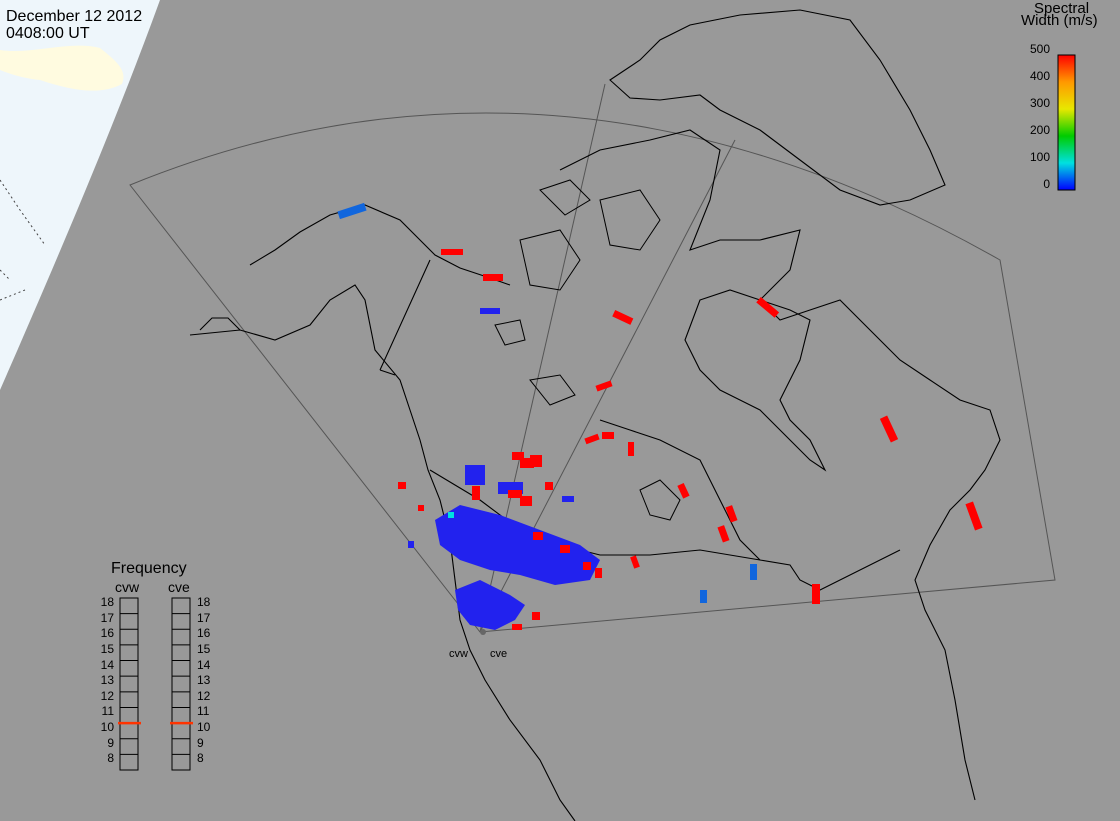 The width and height of the screenshot is (1120, 821). What do you see at coordinates (80, 195) in the screenshot?
I see `daylight-region` at bounding box center [80, 195].